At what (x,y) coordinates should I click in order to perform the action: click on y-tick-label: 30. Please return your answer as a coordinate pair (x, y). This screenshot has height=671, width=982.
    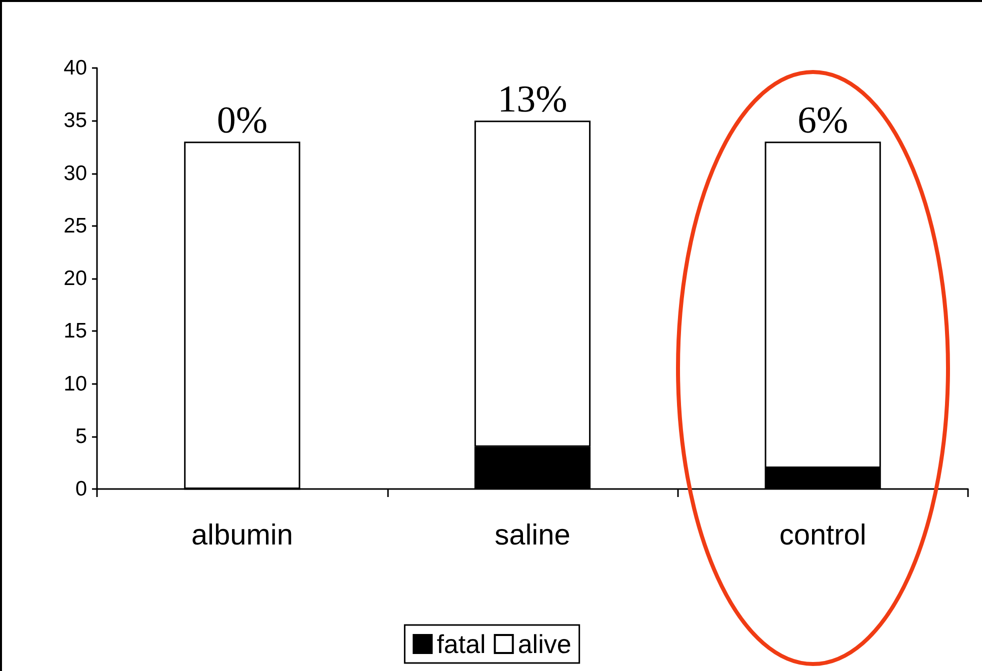
    Looking at the image, I should click on (75, 173).